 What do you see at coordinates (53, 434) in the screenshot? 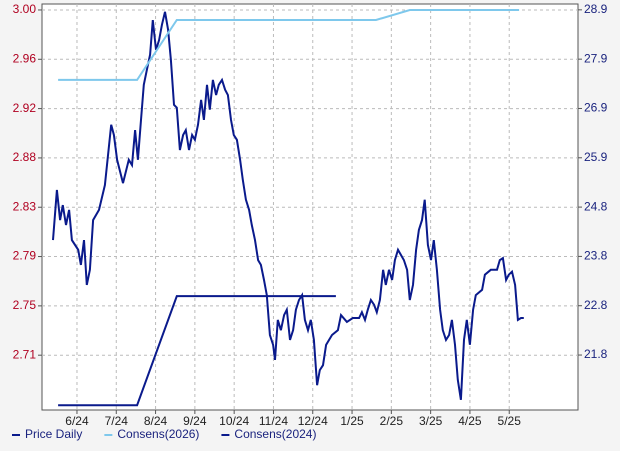
I see `legend-label: Price Daily` at bounding box center [53, 434].